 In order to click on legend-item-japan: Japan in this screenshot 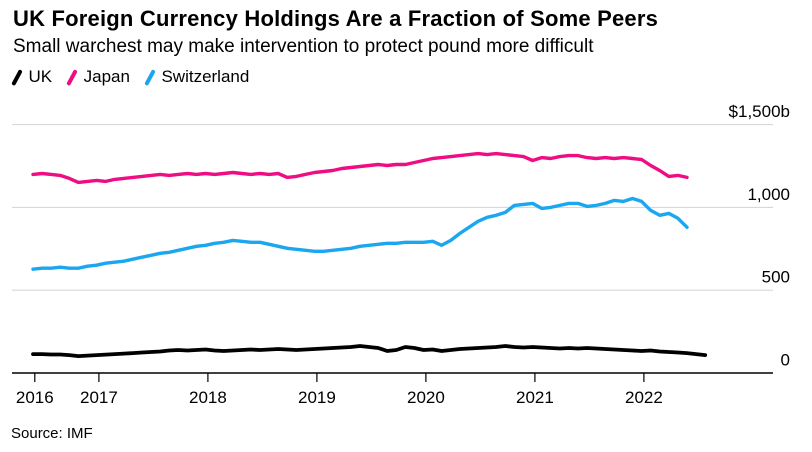, I will do `click(98, 77)`.